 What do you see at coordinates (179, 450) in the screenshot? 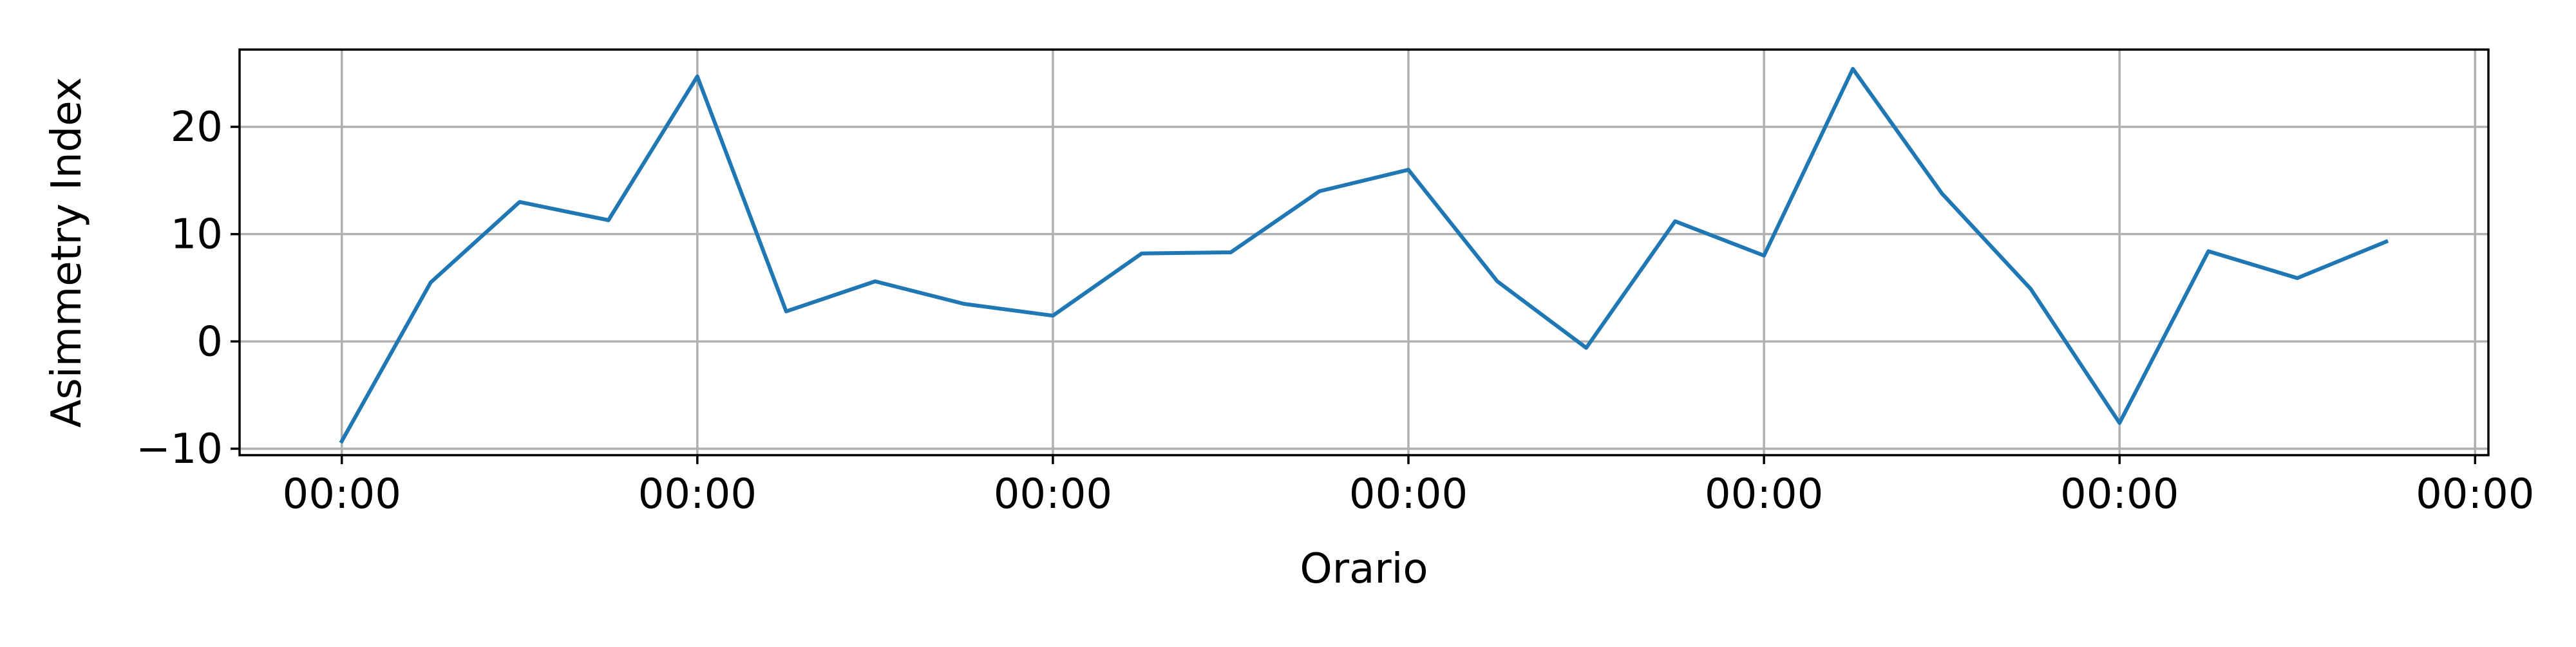
I see `y-tick-label: −10` at bounding box center [179, 450].